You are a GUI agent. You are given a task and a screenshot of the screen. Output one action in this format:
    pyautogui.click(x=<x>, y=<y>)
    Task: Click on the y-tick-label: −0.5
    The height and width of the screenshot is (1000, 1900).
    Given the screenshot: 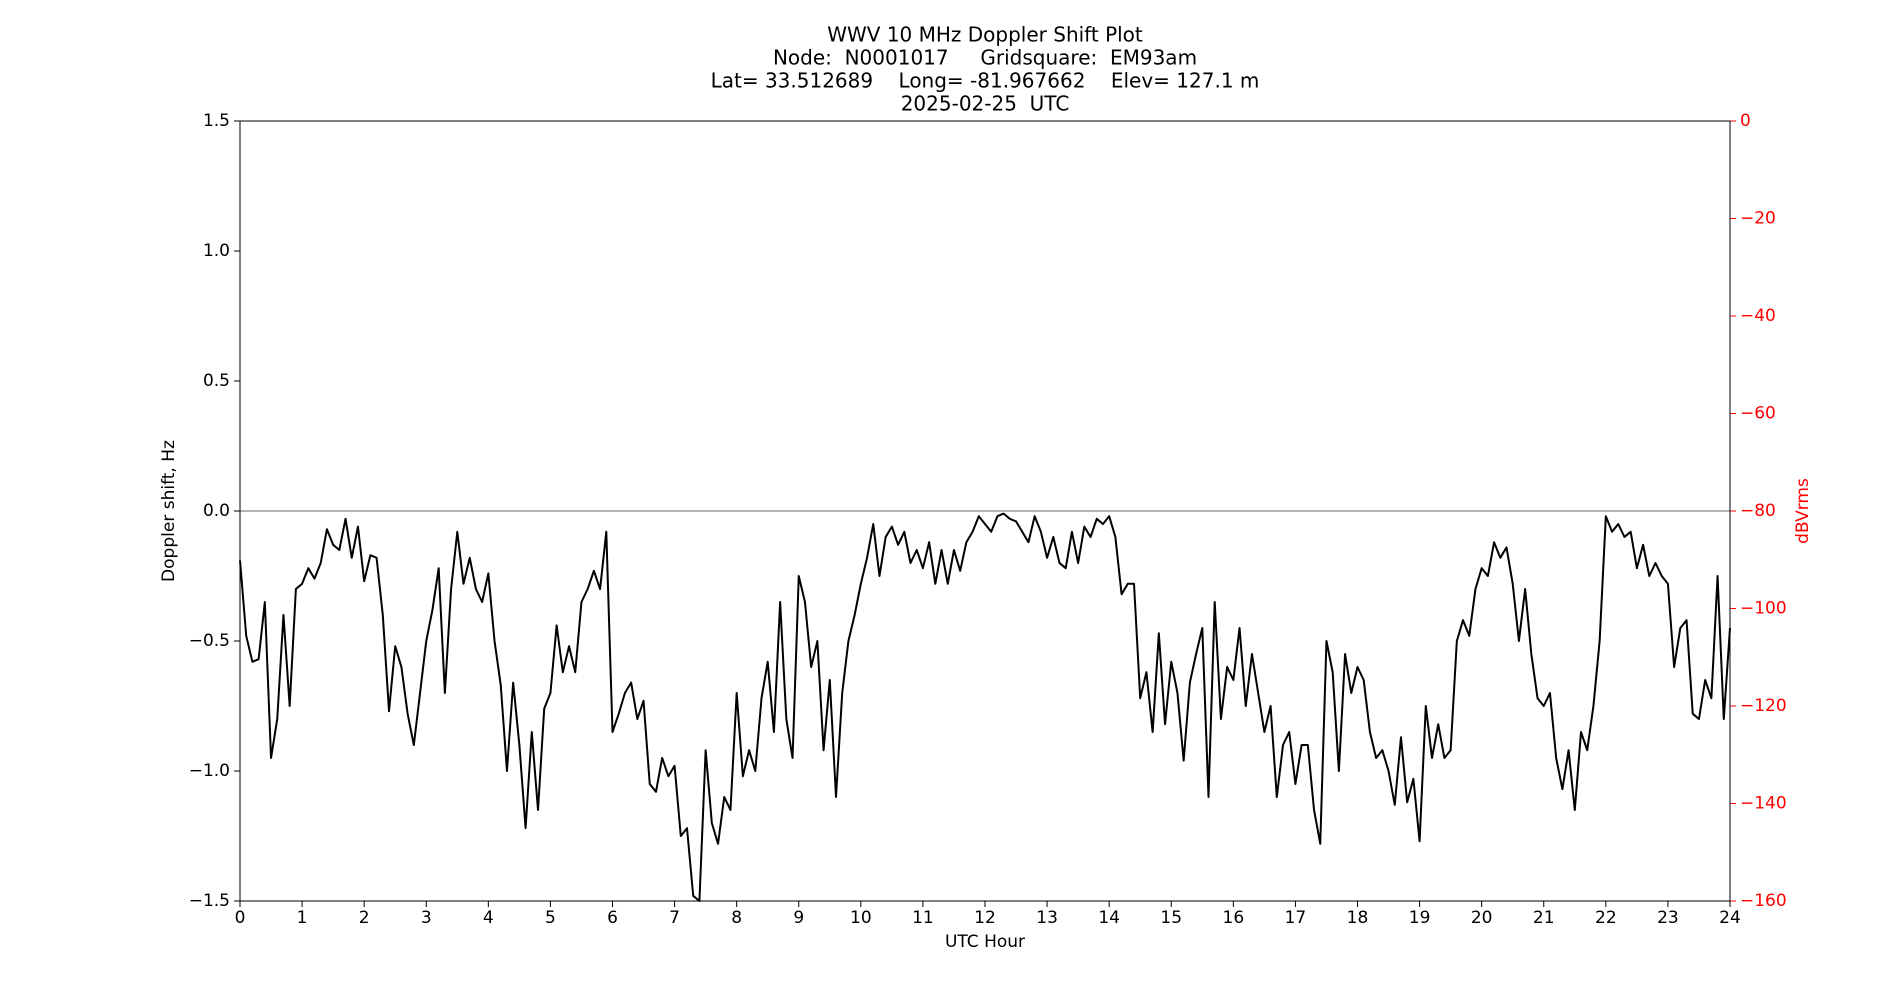 What is the action you would take?
    pyautogui.click(x=209, y=641)
    